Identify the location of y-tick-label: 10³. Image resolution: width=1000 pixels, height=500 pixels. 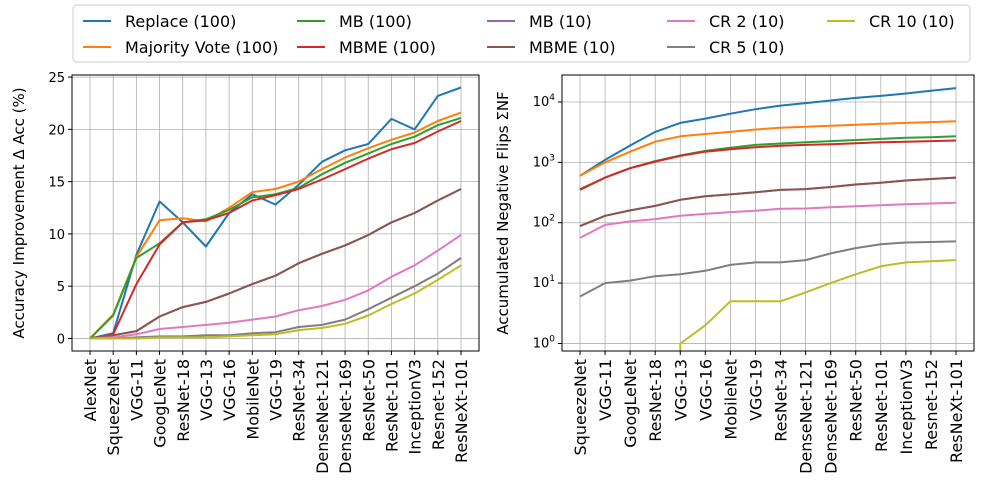
(544, 161).